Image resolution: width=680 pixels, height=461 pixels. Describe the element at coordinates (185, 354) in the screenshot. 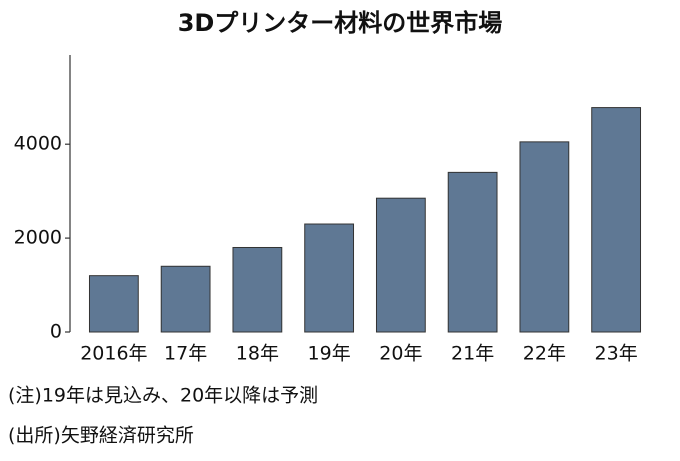

I see `x-tick-label: 17年` at that location.